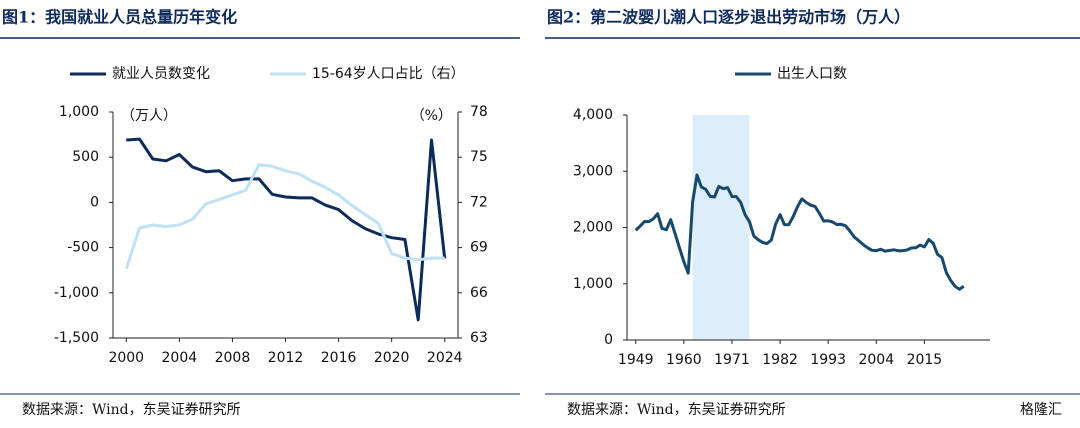 Image resolution: width=1080 pixels, height=428 pixels. What do you see at coordinates (1041, 410) in the screenshot?
I see `watermark: 格隆汇` at bounding box center [1041, 410].